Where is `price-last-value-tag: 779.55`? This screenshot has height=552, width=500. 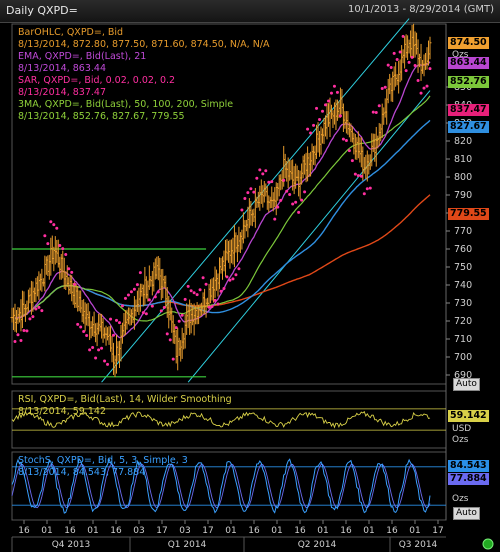 price-last-value-tag: 779.55 is located at coordinates (468, 213).